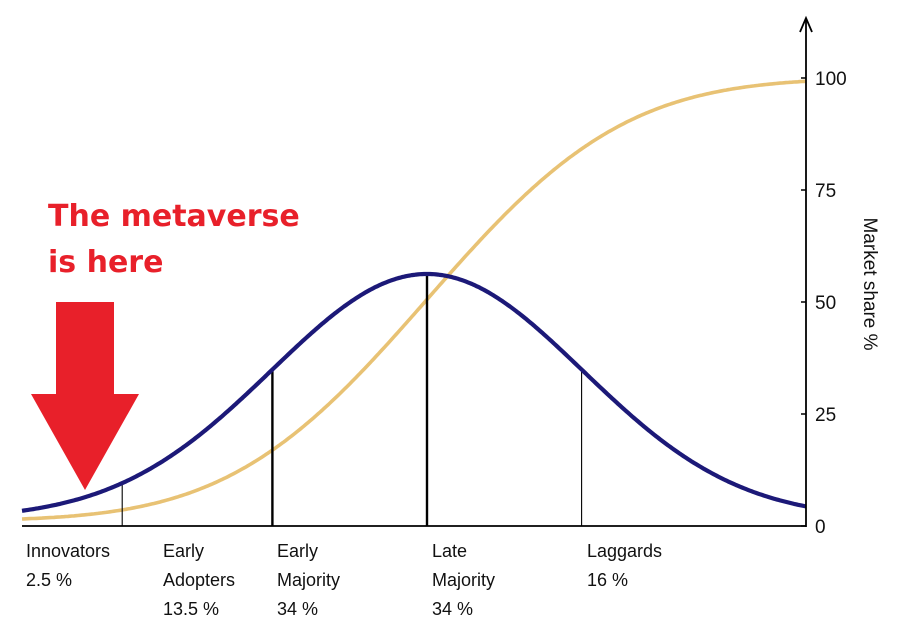 This screenshot has height=638, width=914. Describe the element at coordinates (174, 216) in the screenshot. I see `callout-line-1: The metaverse` at that location.